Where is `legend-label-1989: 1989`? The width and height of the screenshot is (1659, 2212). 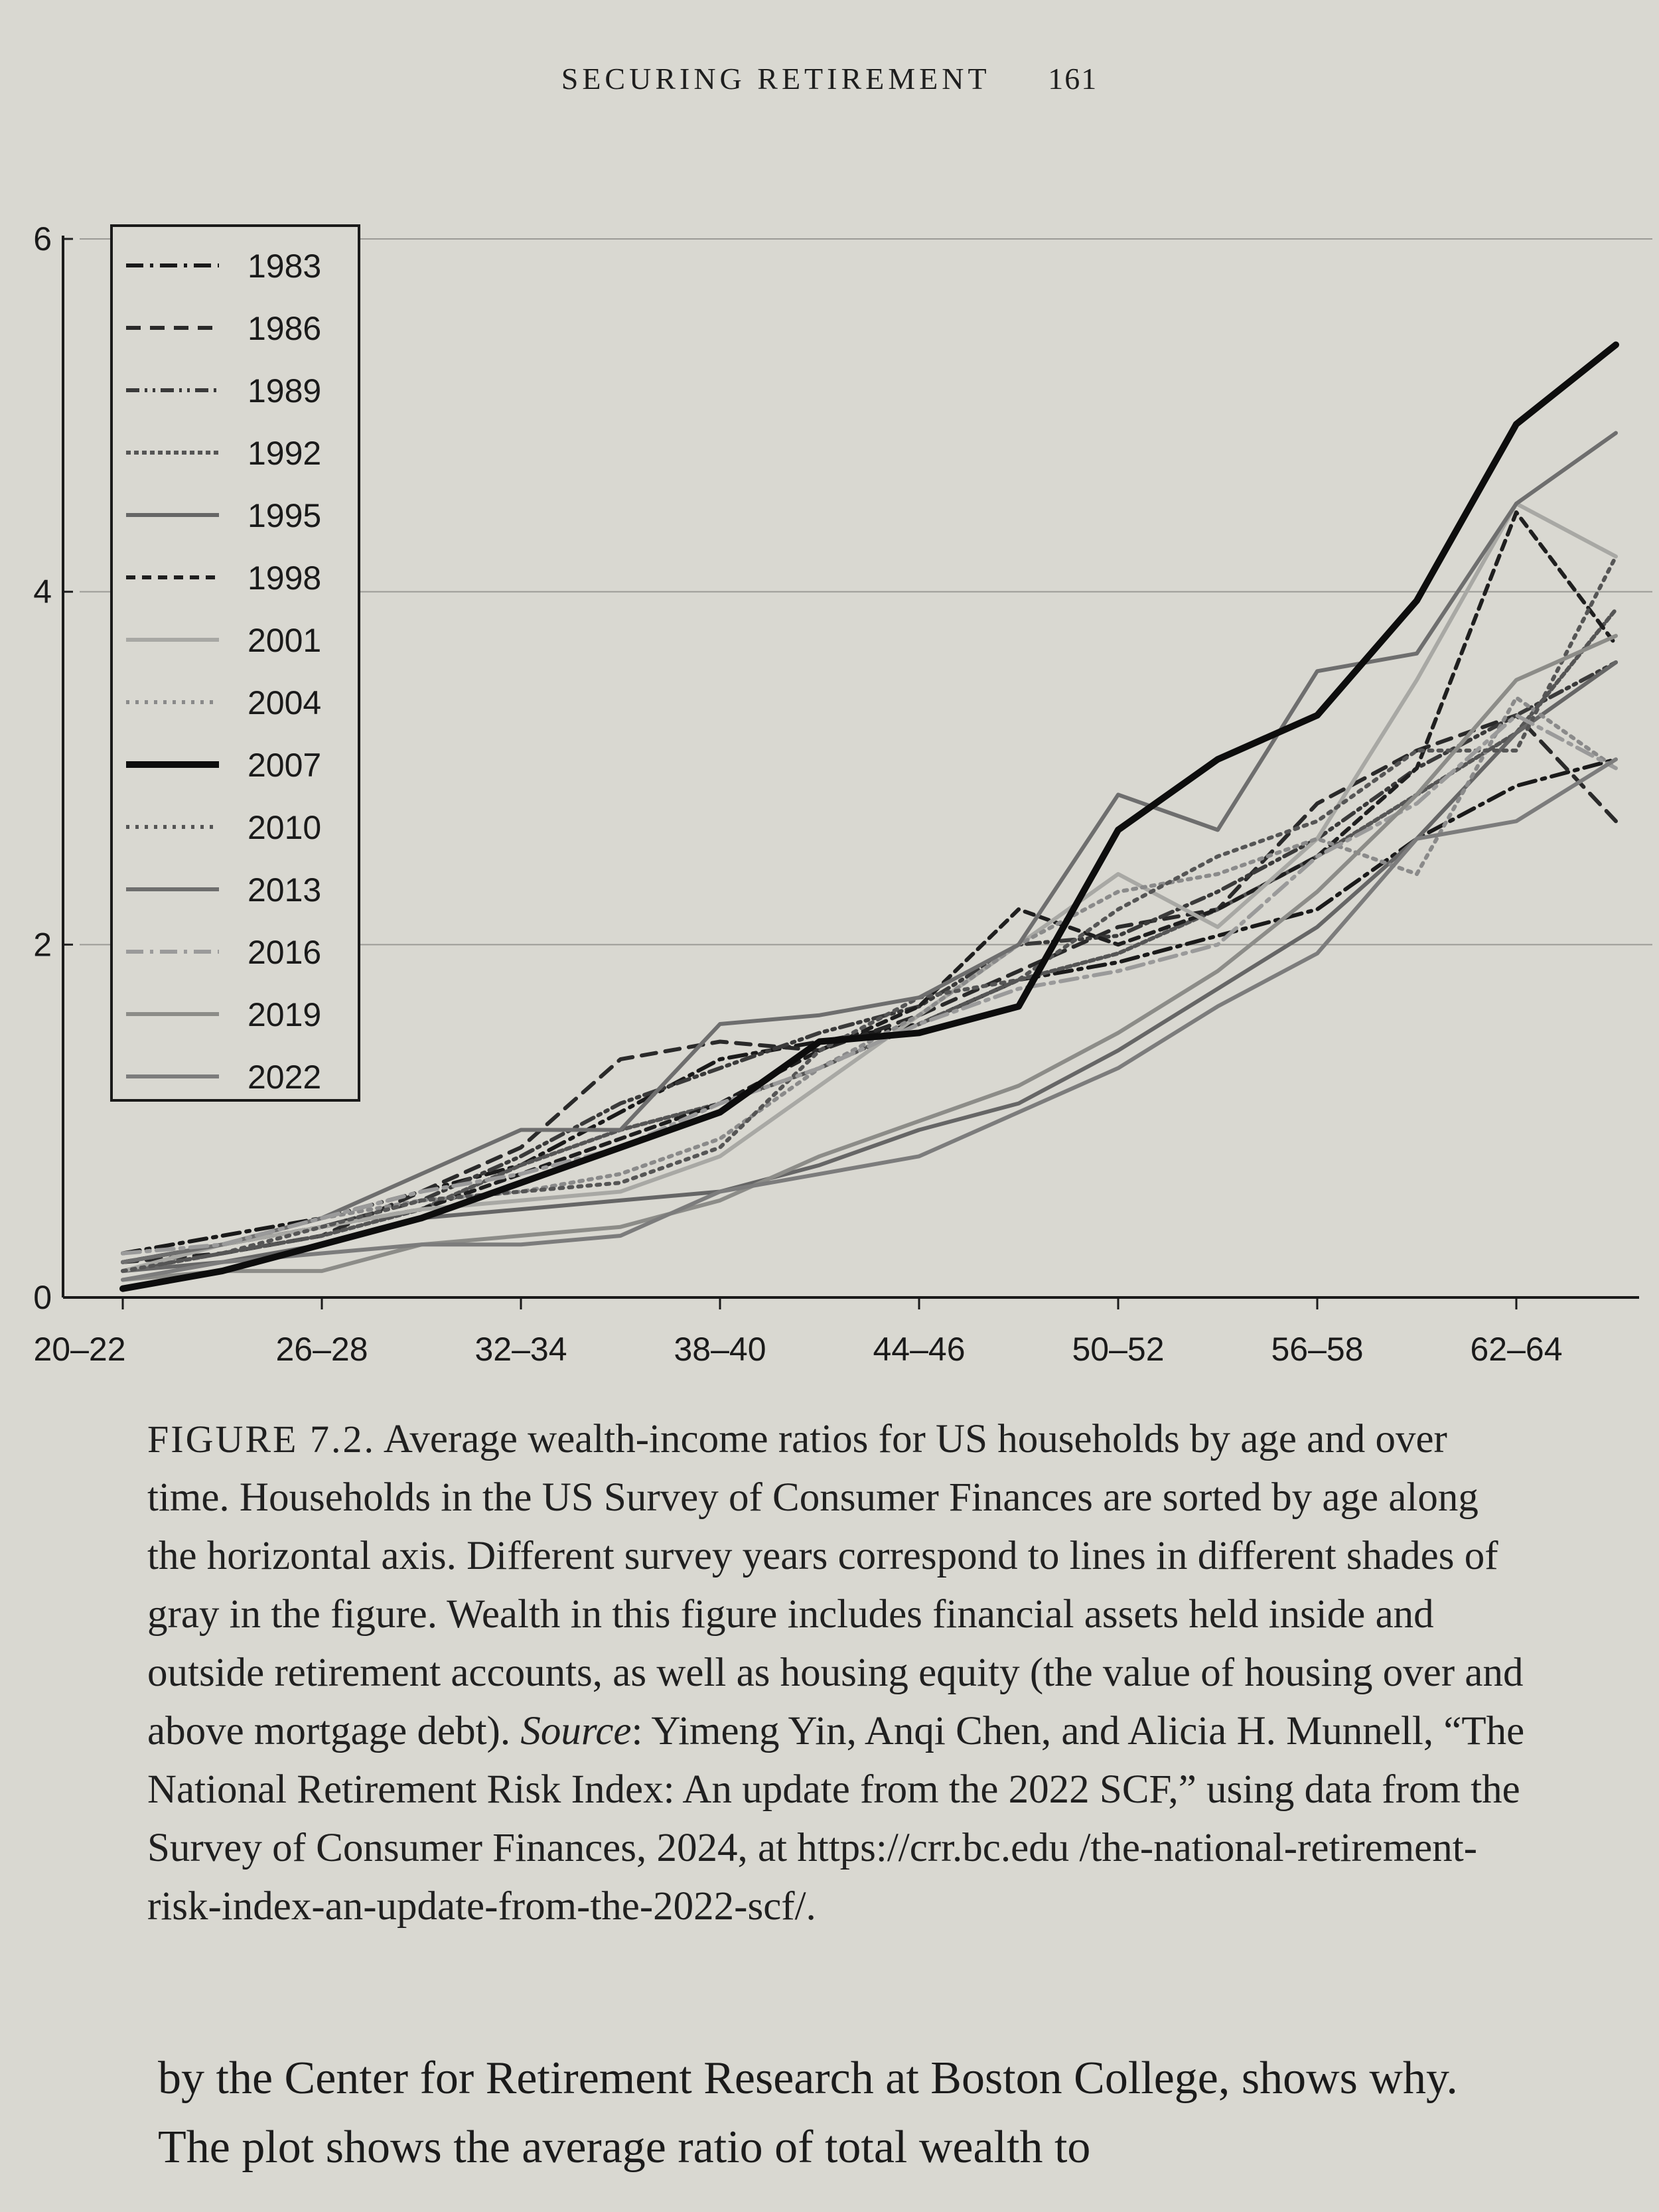 legend-label-1989: 1989 is located at coordinates (284, 391).